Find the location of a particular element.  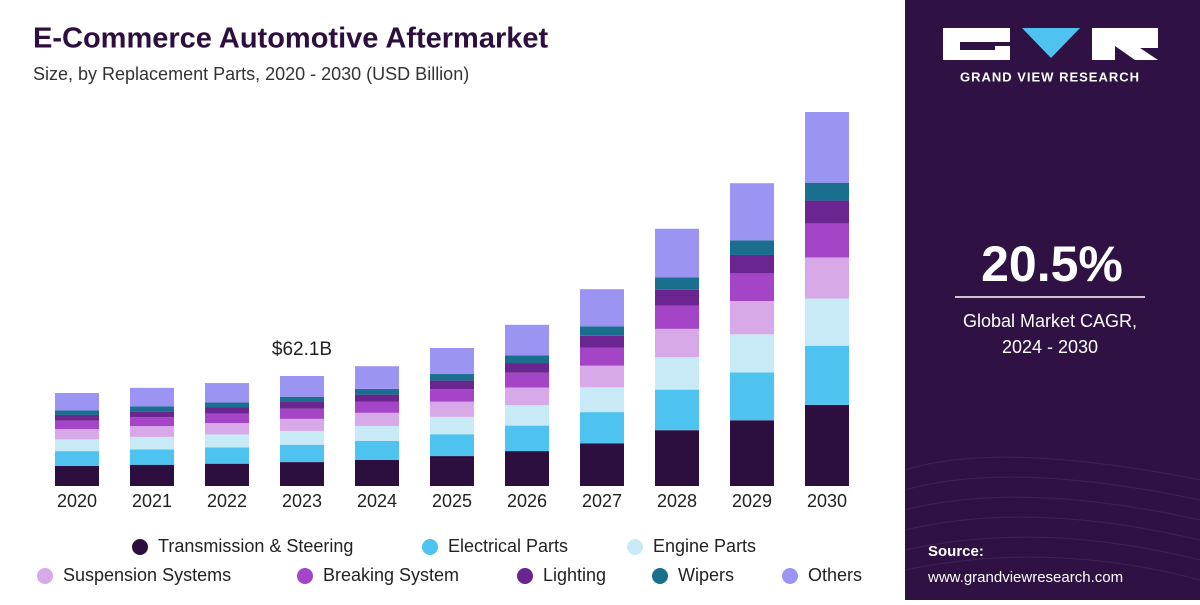

cagr-label: 2024 - 2030 is located at coordinates (1050, 347).